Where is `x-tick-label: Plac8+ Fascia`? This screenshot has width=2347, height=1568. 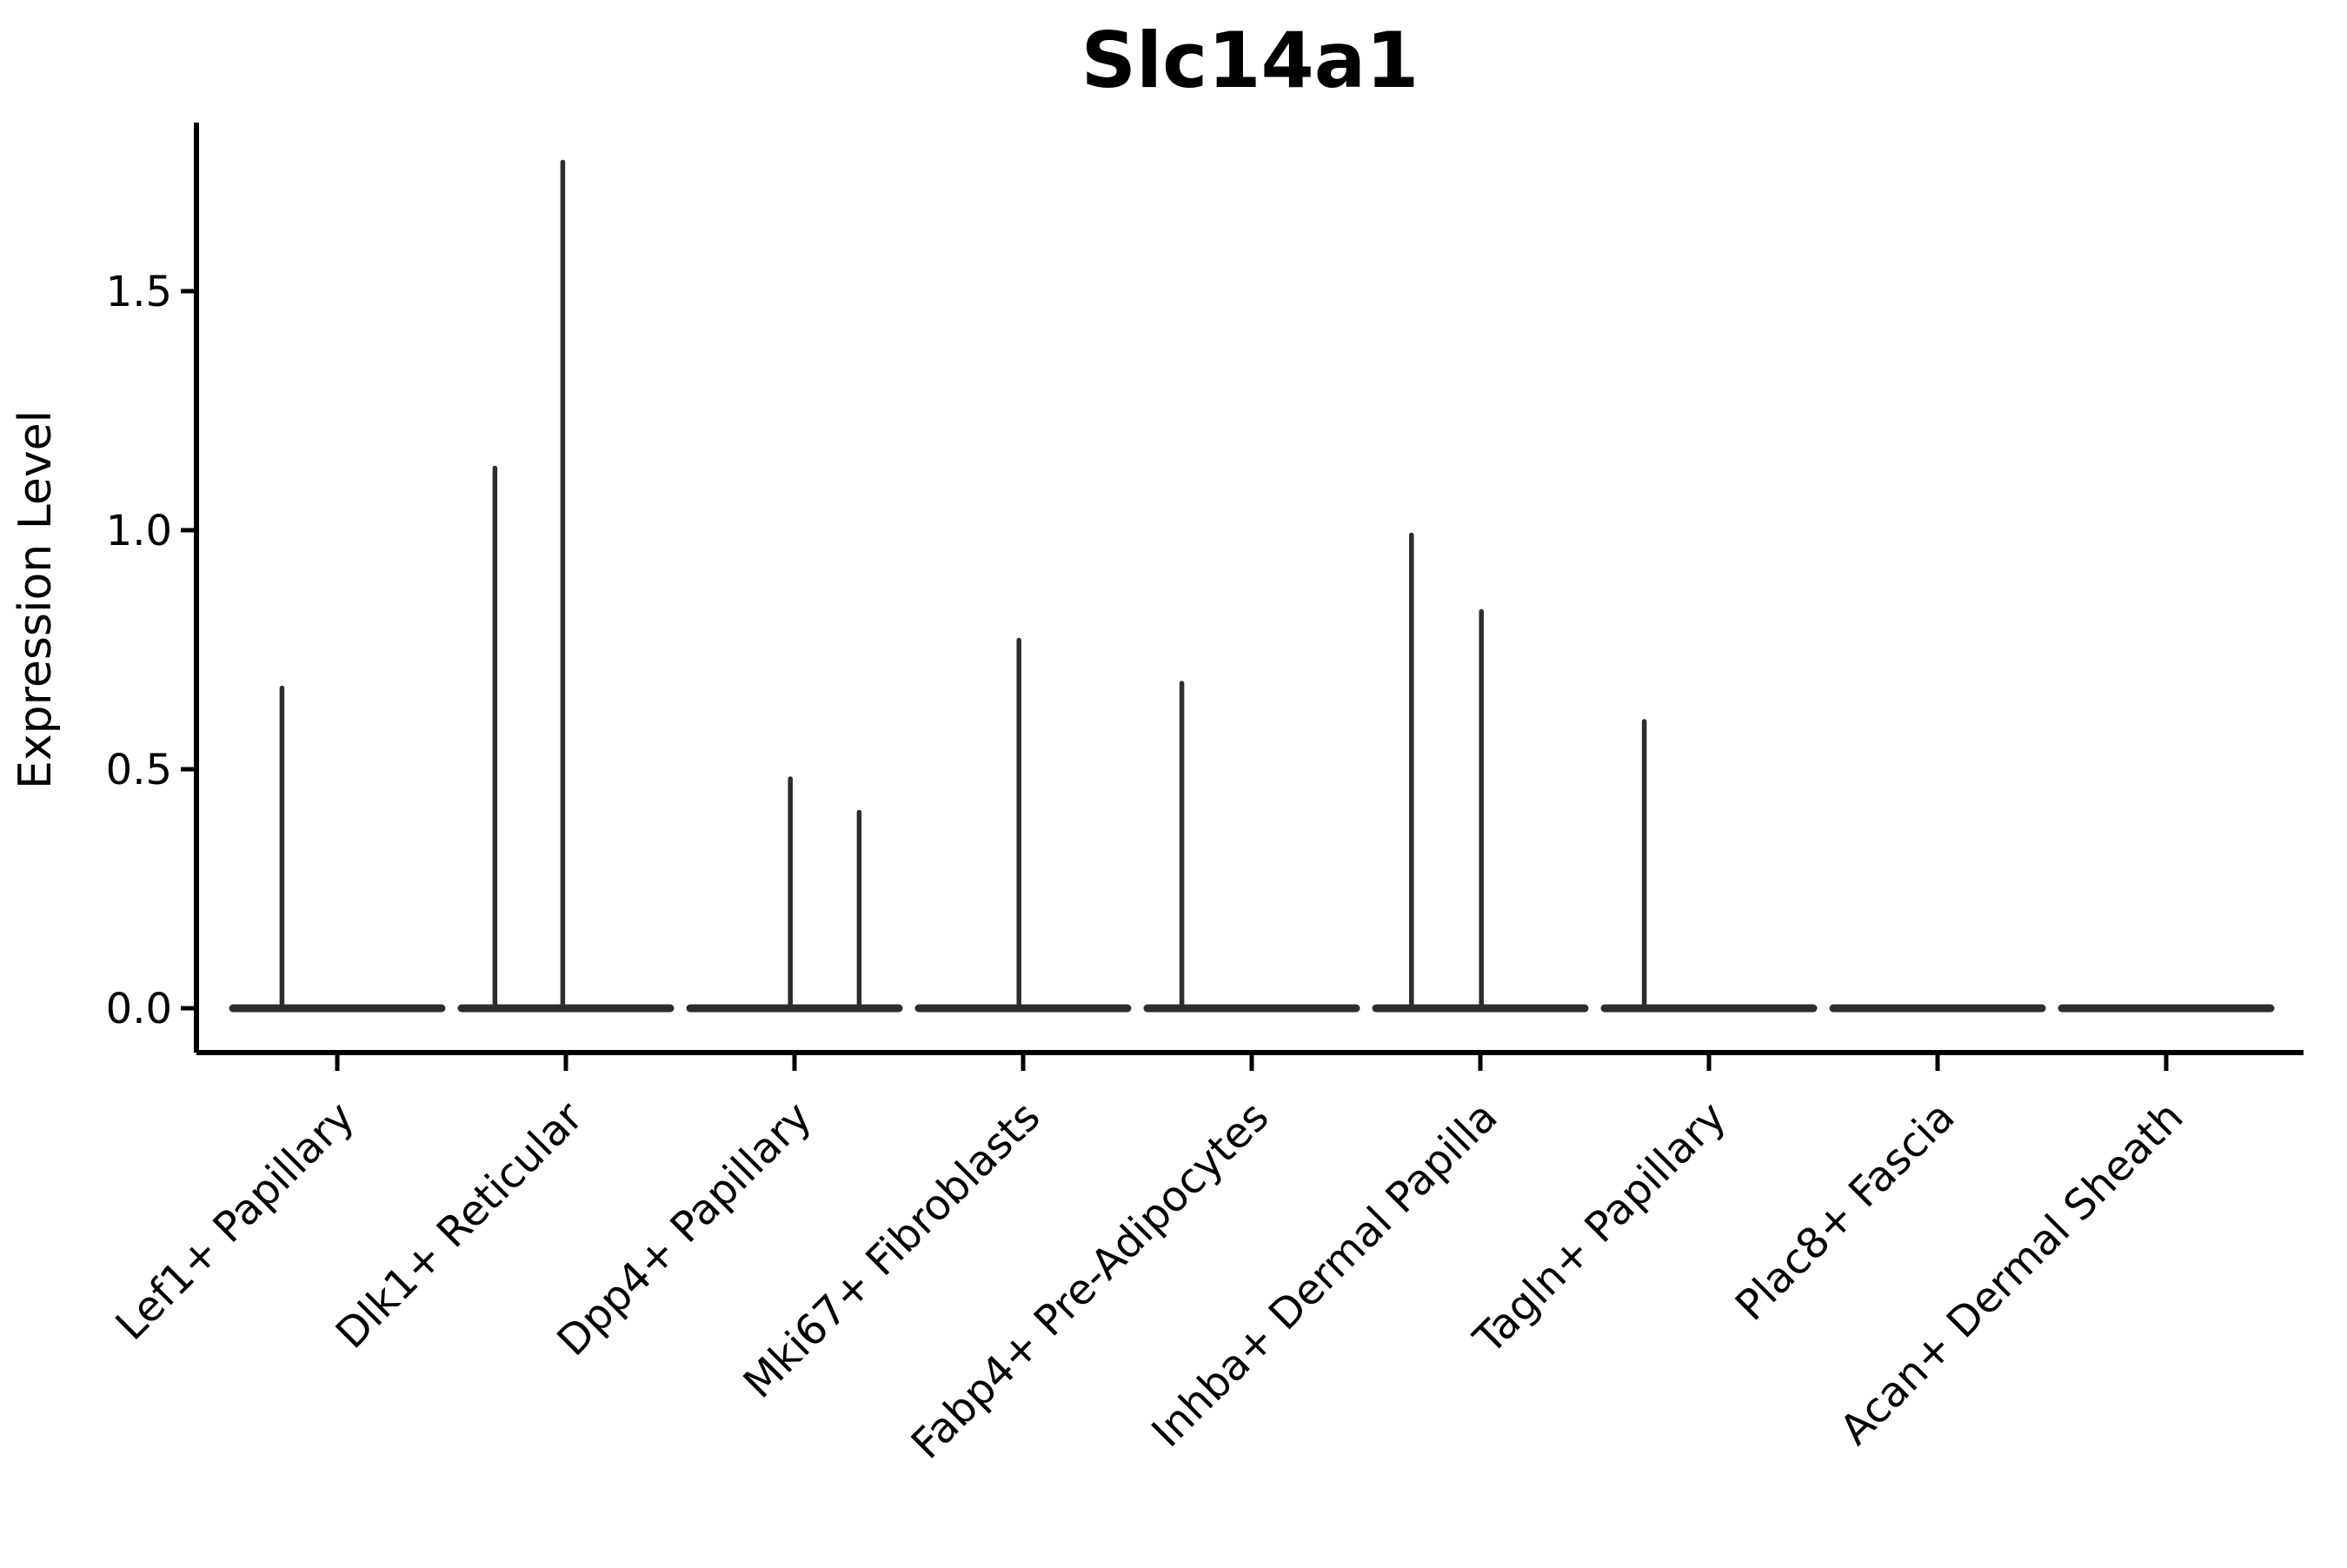
x-tick-label: Plac8+ Fascia is located at coordinates (1846, 1212).